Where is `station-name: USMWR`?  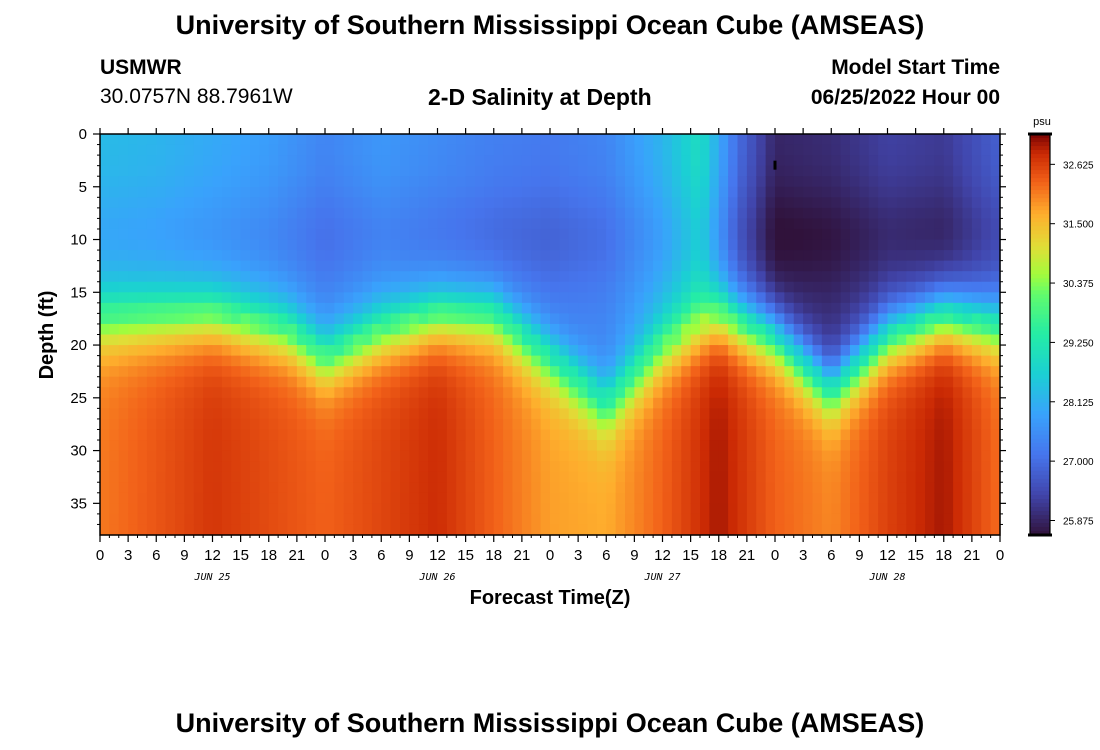
station-name: USMWR is located at coordinates (141, 67).